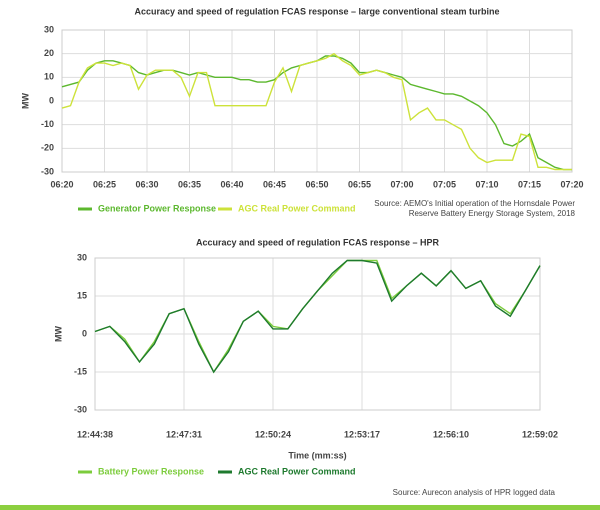 This screenshot has width=600, height=510. I want to click on y-tick-label: 10, so click(49, 77).